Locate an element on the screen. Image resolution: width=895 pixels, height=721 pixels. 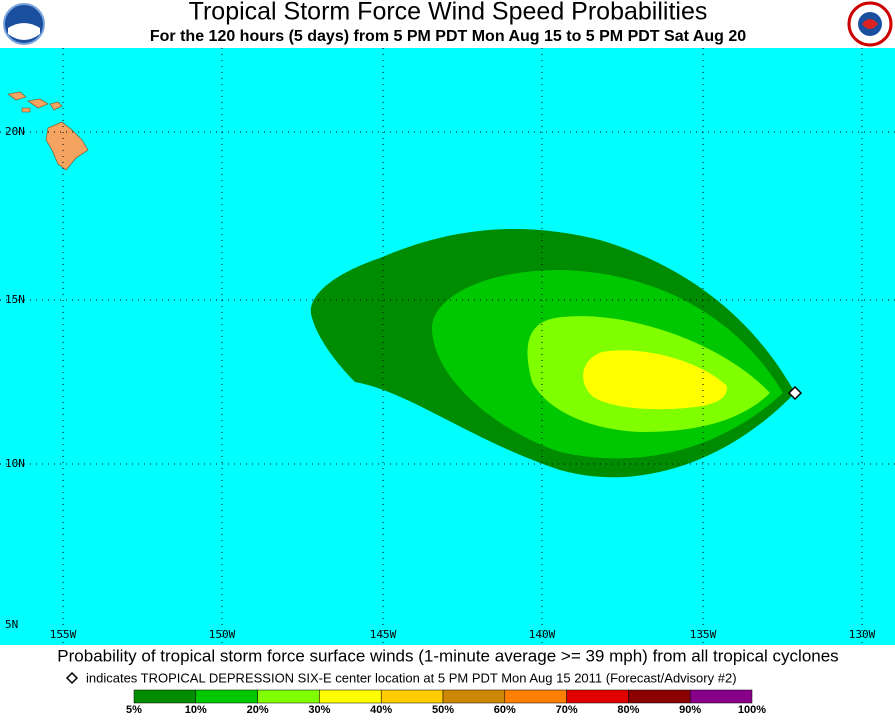
lat-label: 20N is located at coordinates (15, 131).